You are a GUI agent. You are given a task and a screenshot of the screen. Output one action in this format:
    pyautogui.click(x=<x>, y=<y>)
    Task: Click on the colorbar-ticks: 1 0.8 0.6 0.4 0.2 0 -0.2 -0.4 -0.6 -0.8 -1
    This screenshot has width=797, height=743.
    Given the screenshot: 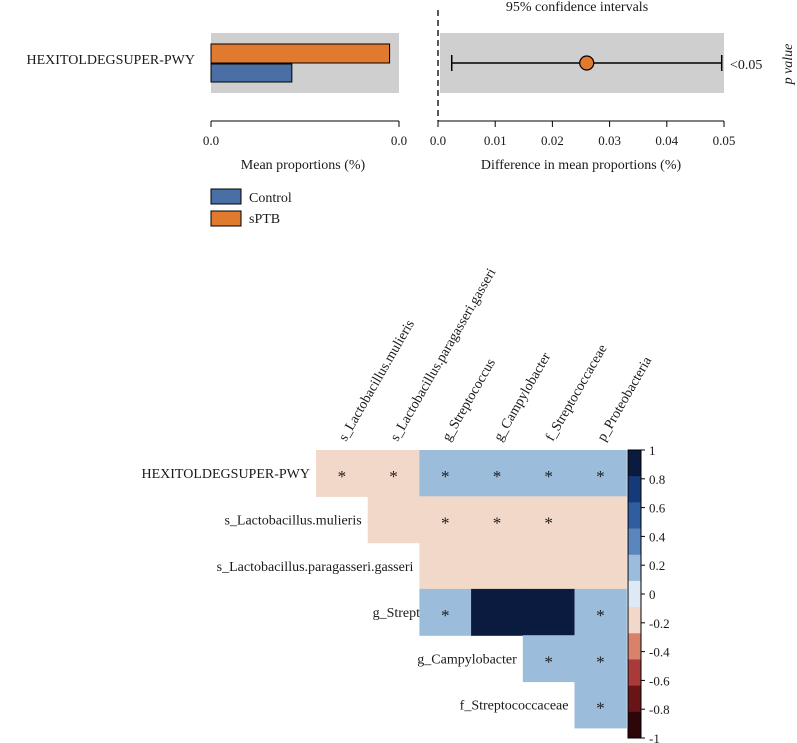 What is the action you would take?
    pyautogui.click(x=655, y=593)
    